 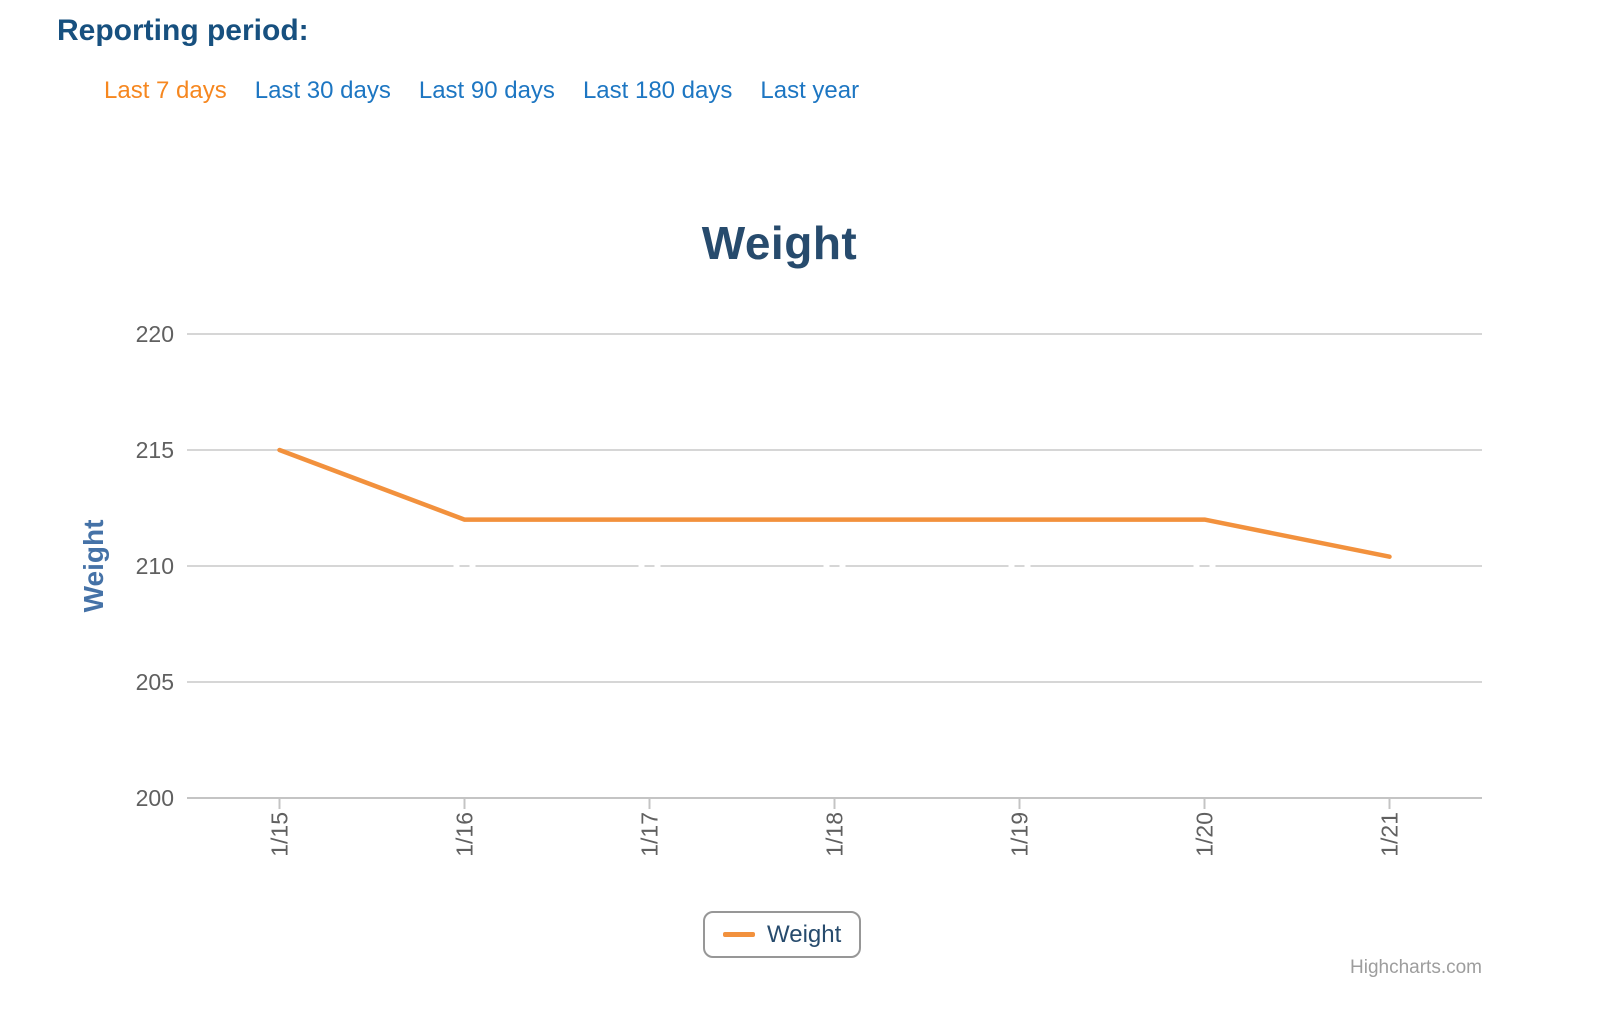 What do you see at coordinates (739, 934) in the screenshot?
I see `legend-line-swatch` at bounding box center [739, 934].